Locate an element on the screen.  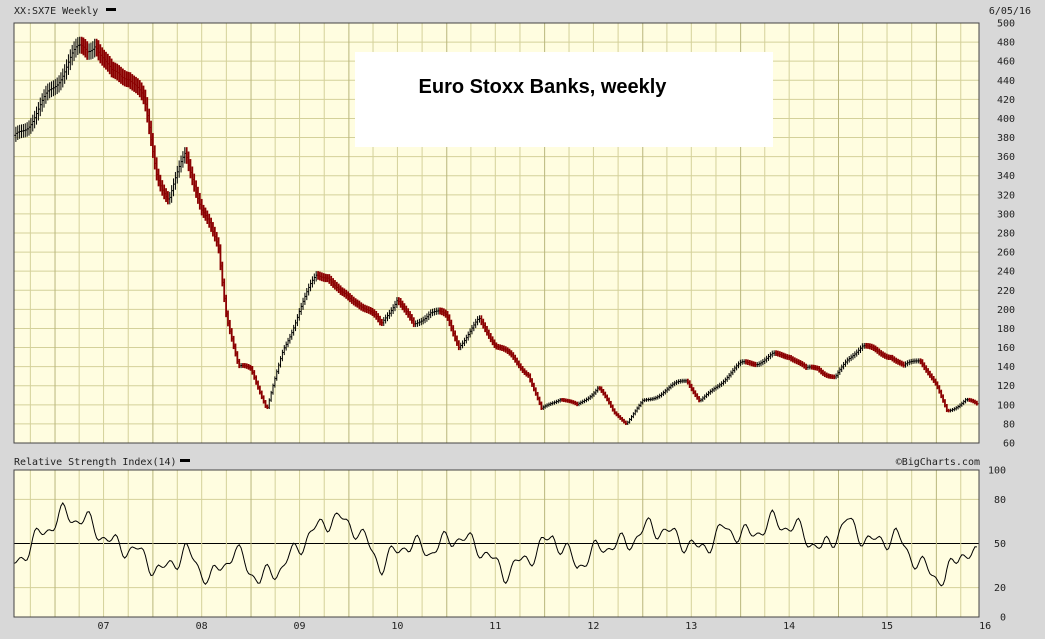
x-year-tick-label: 08 is located at coordinates (202, 626).